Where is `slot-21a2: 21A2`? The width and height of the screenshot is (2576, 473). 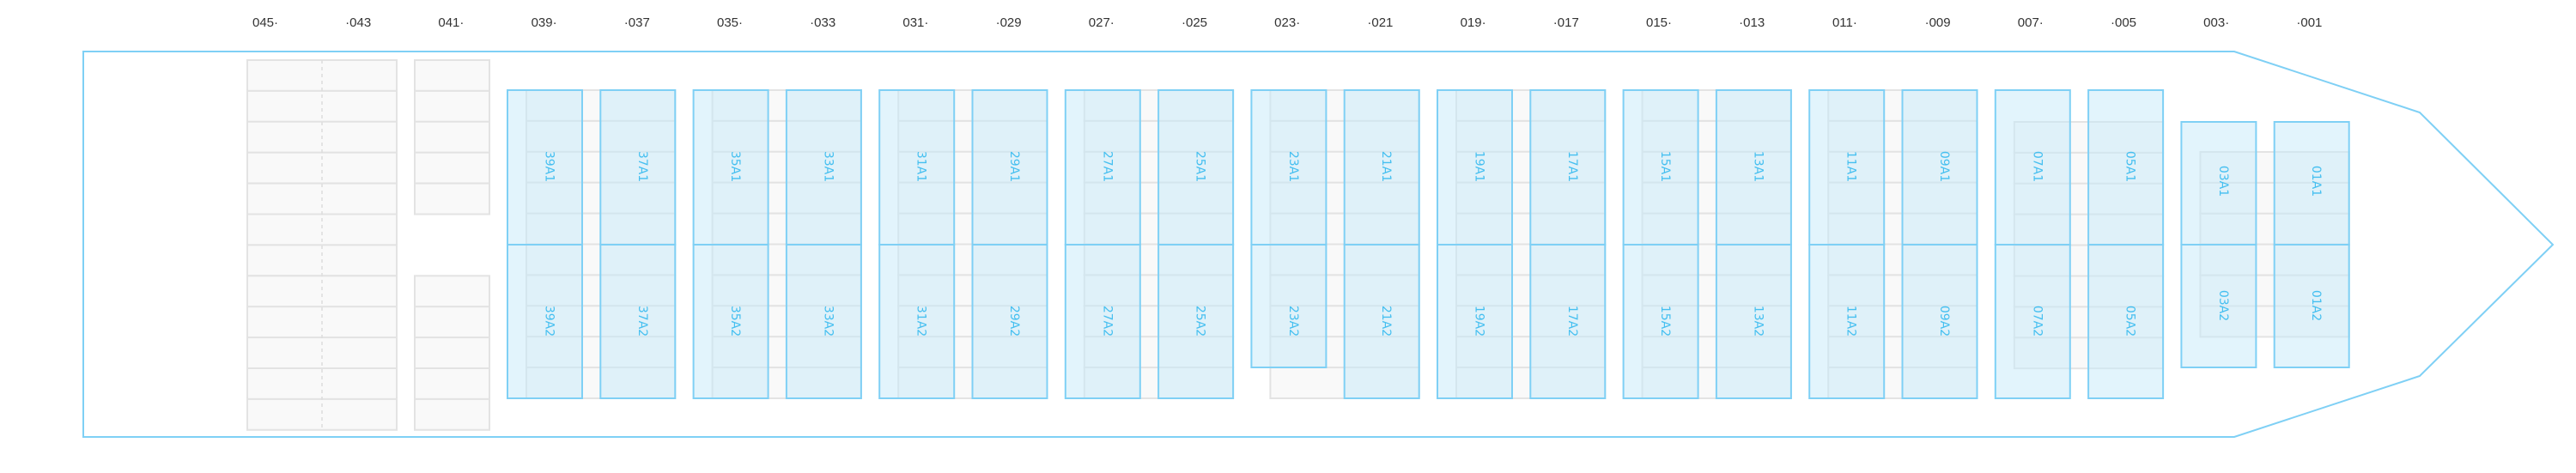
slot-21a2: 21A2 is located at coordinates (1382, 322).